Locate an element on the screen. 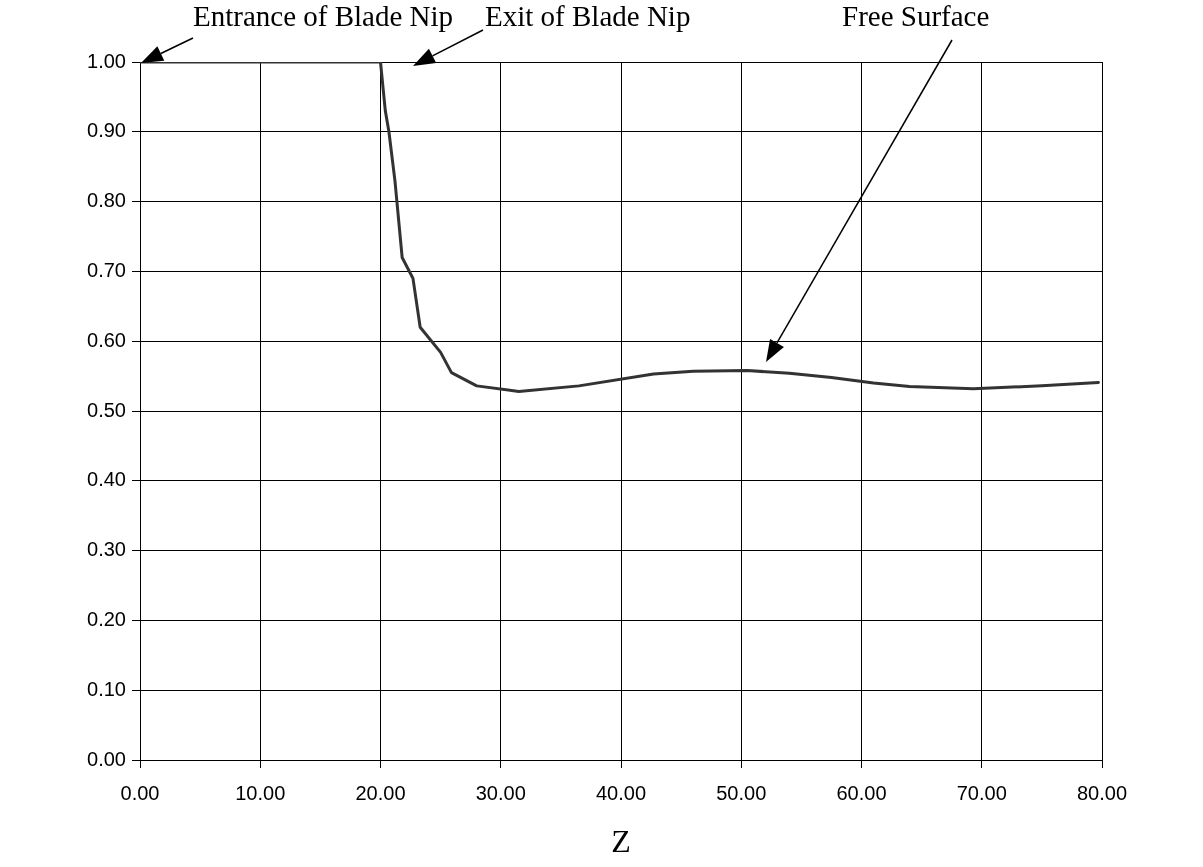 The width and height of the screenshot is (1203, 867). x-tick-label: 20.00 is located at coordinates (380, 792).